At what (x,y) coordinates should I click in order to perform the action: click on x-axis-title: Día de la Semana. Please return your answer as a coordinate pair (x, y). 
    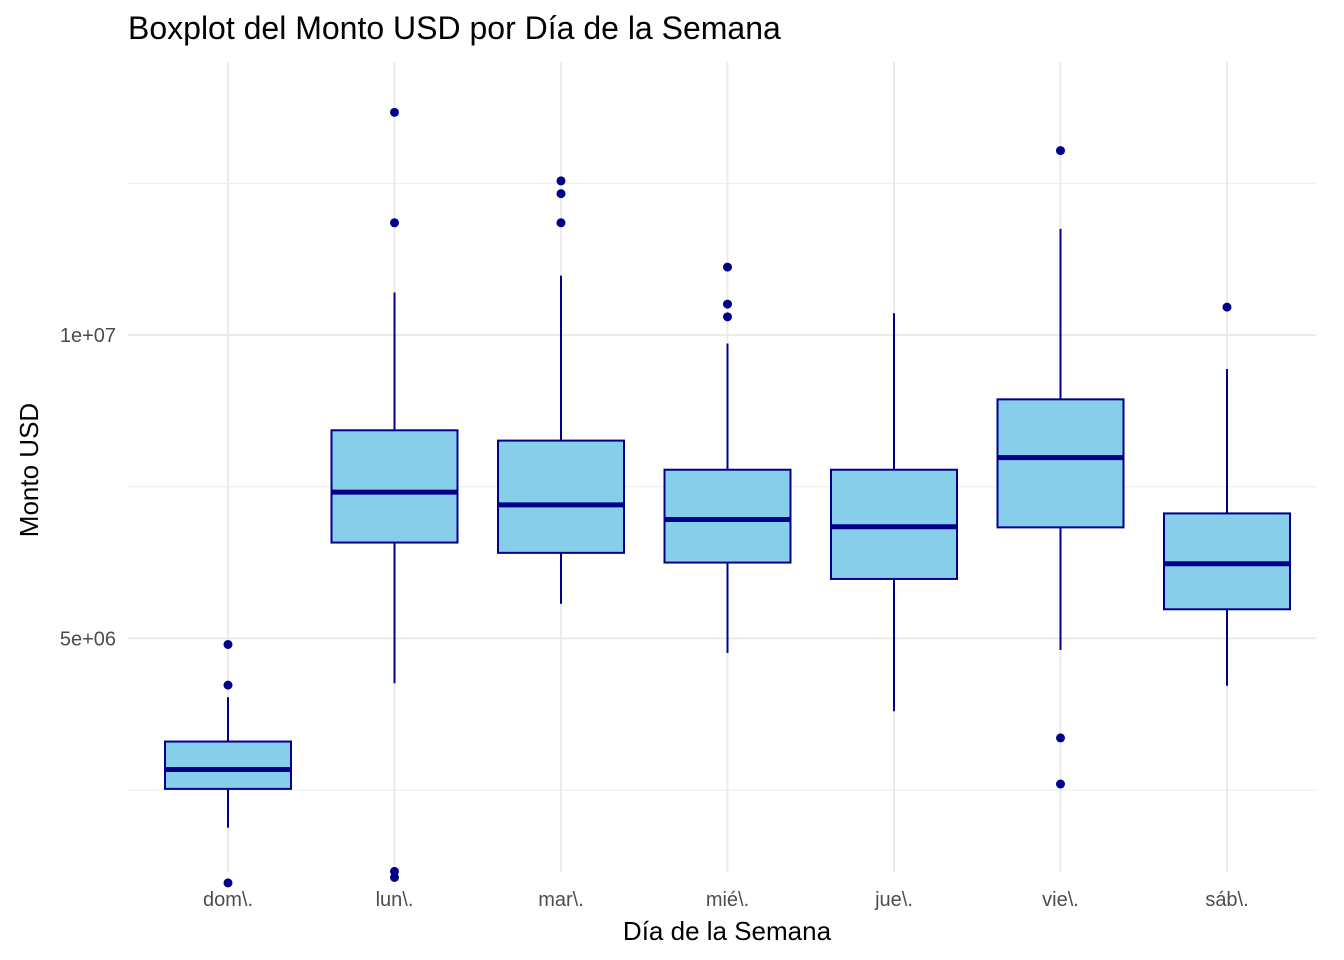
    Looking at the image, I should click on (727, 931).